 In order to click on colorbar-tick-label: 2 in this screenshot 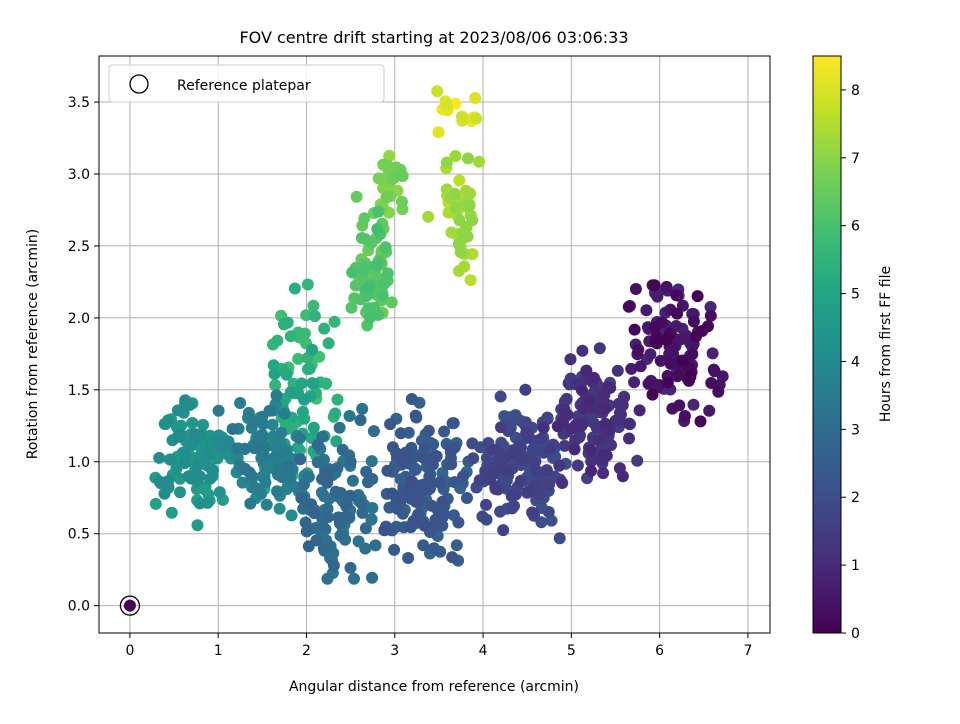, I will do `click(855, 498)`.